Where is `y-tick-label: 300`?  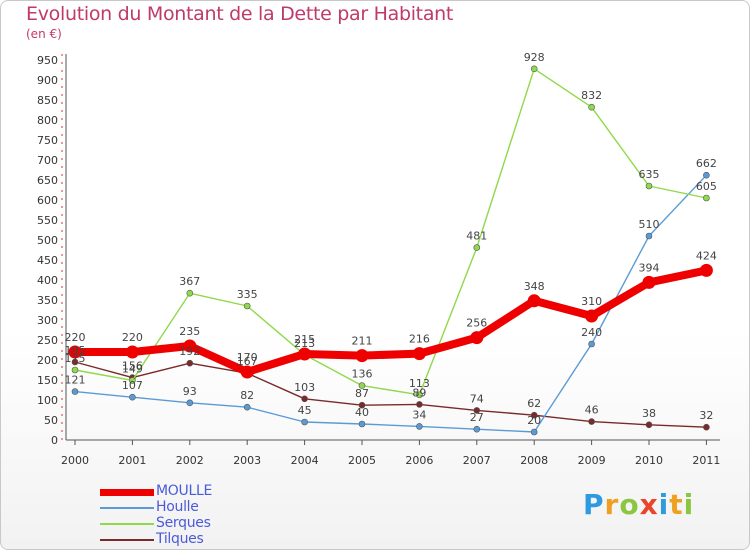 y-tick-label: 300 is located at coordinates (47, 320).